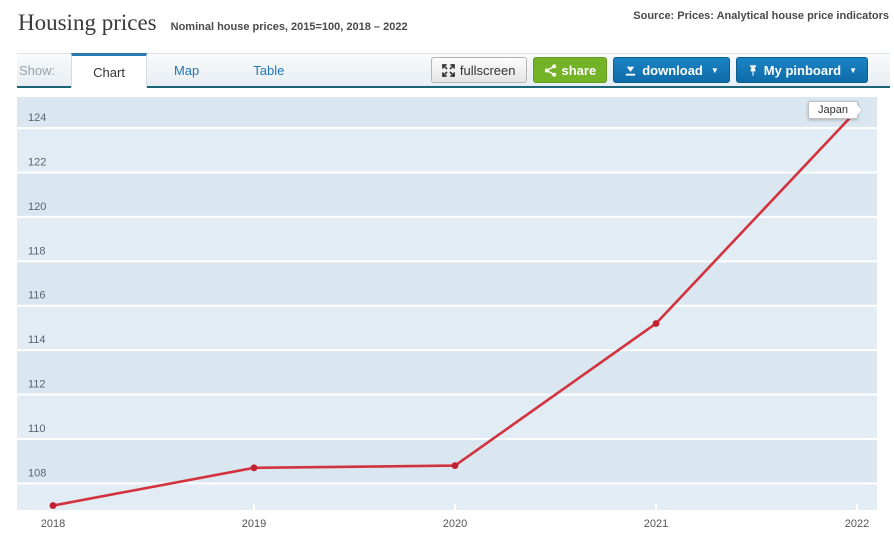 The height and width of the screenshot is (540, 894). What do you see at coordinates (87, 22) in the screenshot?
I see `page-title: Housing prices` at bounding box center [87, 22].